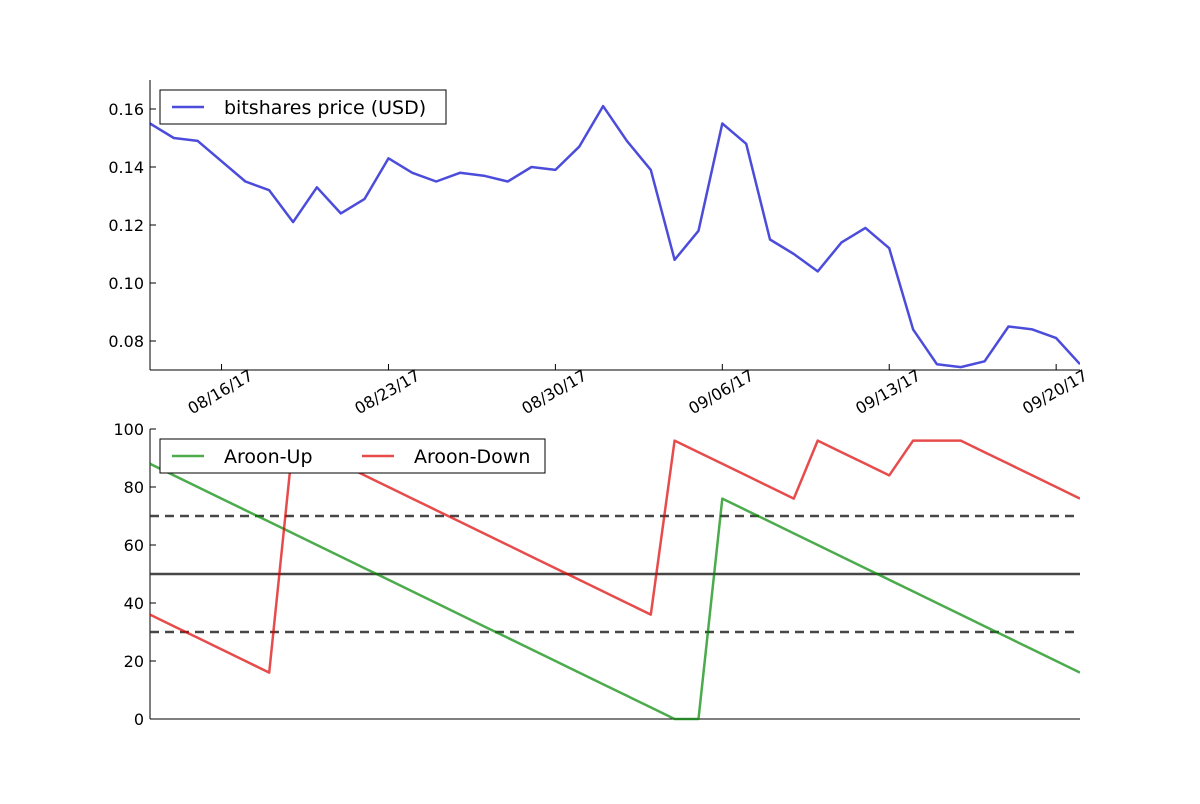 Image resolution: width=1200 pixels, height=804 pixels. What do you see at coordinates (268, 457) in the screenshot?
I see `legend-label: Aroon-Up` at bounding box center [268, 457].